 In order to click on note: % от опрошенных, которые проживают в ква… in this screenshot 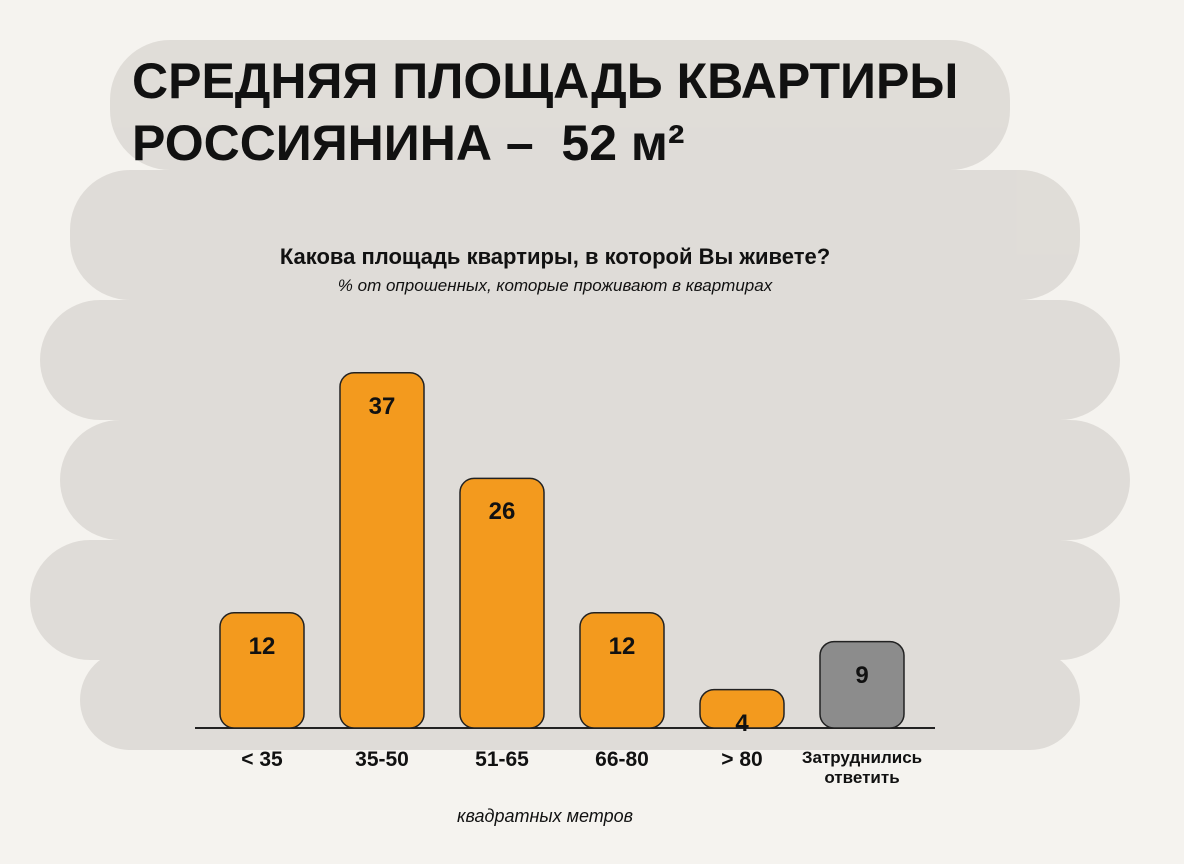, I will do `click(555, 285)`.